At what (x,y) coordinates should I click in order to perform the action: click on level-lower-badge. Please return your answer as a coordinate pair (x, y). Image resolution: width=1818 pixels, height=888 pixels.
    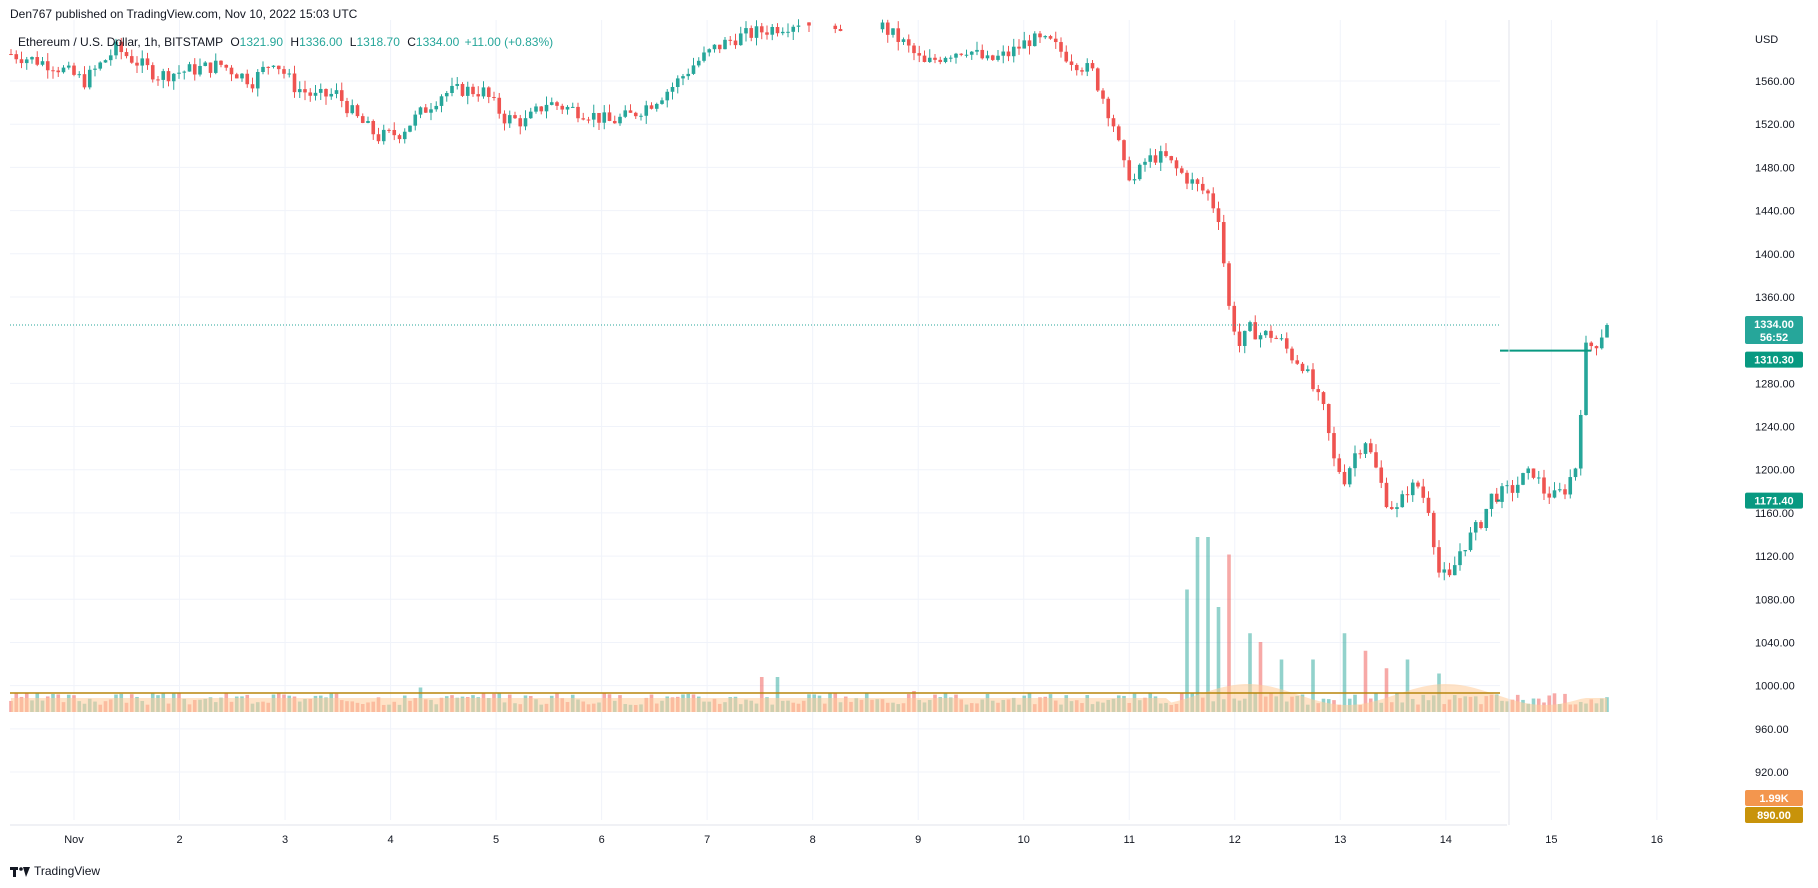
    Looking at the image, I should click on (1774, 500).